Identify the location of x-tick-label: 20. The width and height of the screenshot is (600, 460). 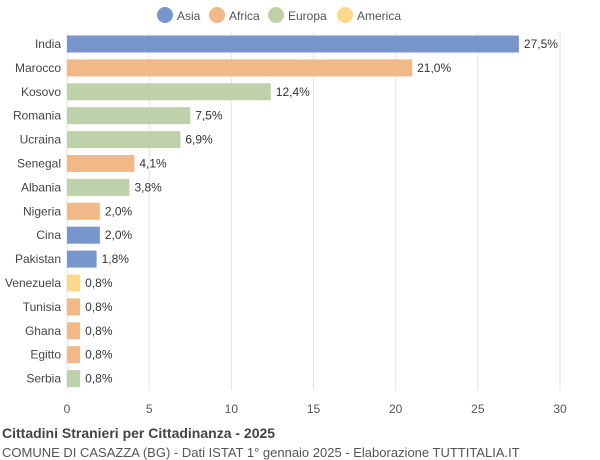
(396, 409).